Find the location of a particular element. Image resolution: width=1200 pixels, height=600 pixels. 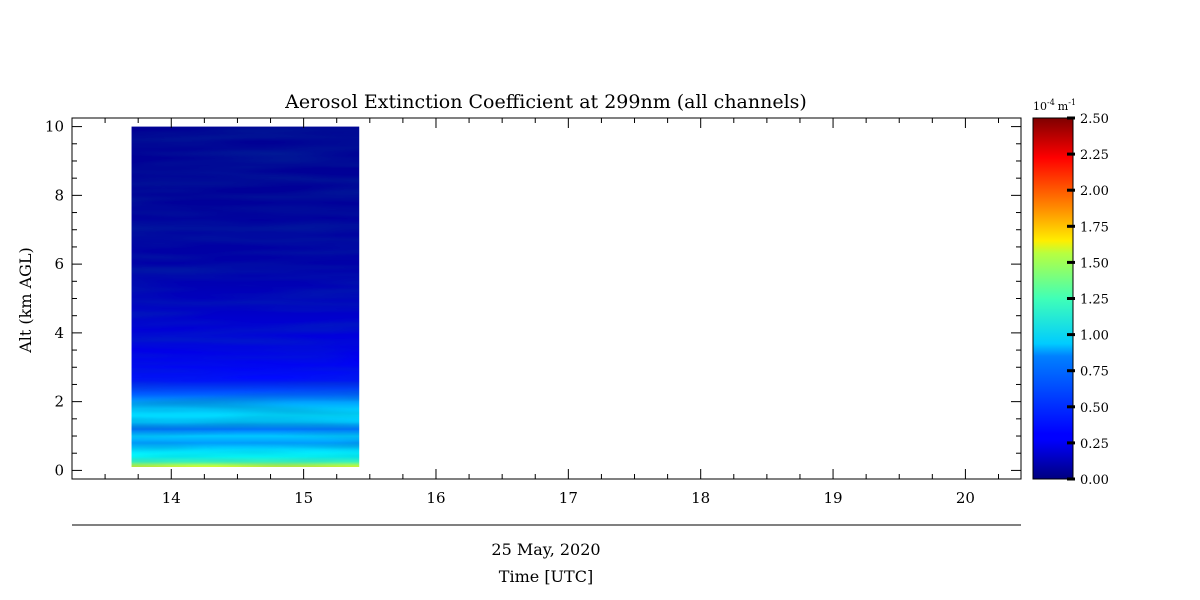

x-tick-label: 17 is located at coordinates (568, 498).